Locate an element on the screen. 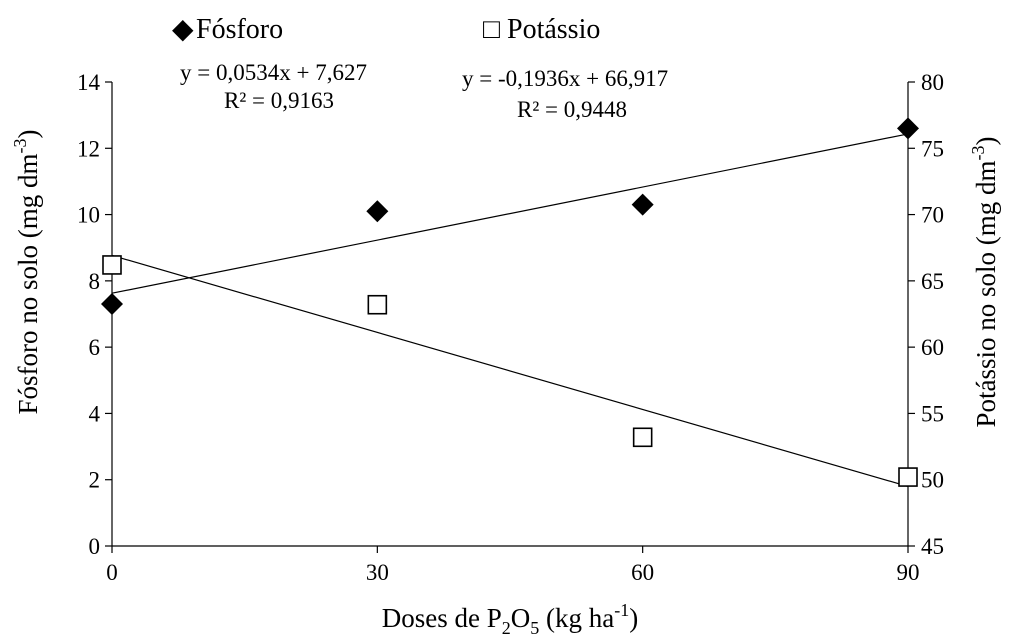  legend-symbol-potassio: □ is located at coordinates (491, 29).